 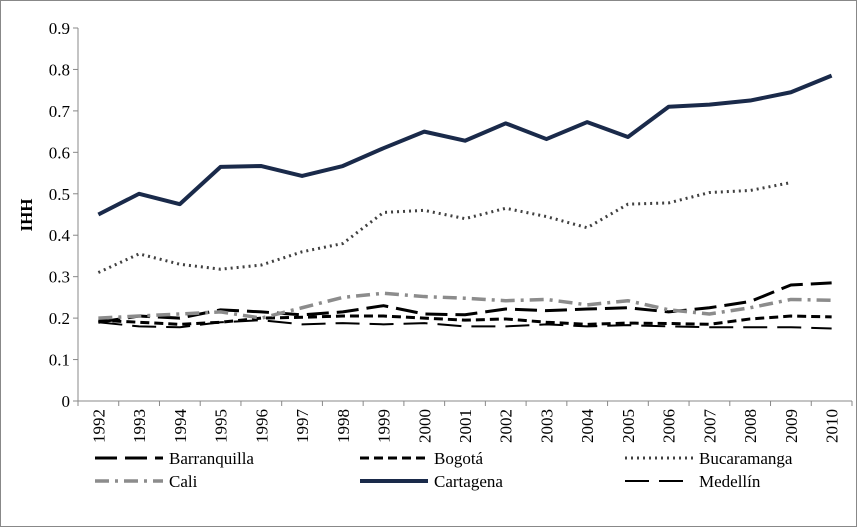 What do you see at coordinates (59, 318) in the screenshot?
I see `y-tick-label: 0.2` at bounding box center [59, 318].